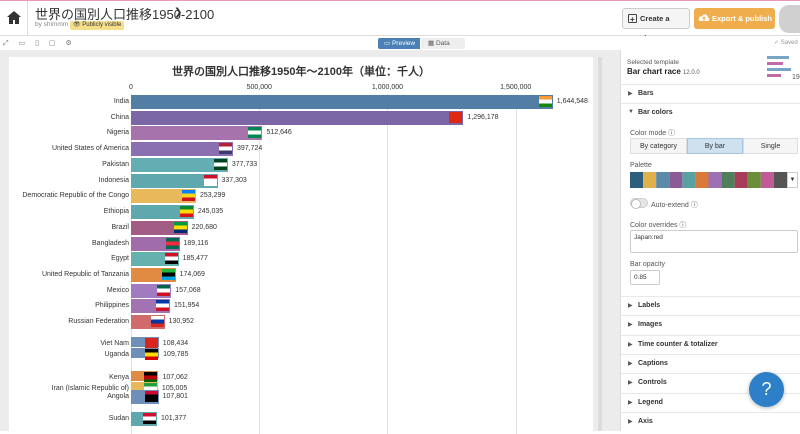 Image resolution: width=800 pixels, height=434 pixels. What do you see at coordinates (85, 274) in the screenshot?
I see `category-label: United Republic of Tanzania` at bounding box center [85, 274].